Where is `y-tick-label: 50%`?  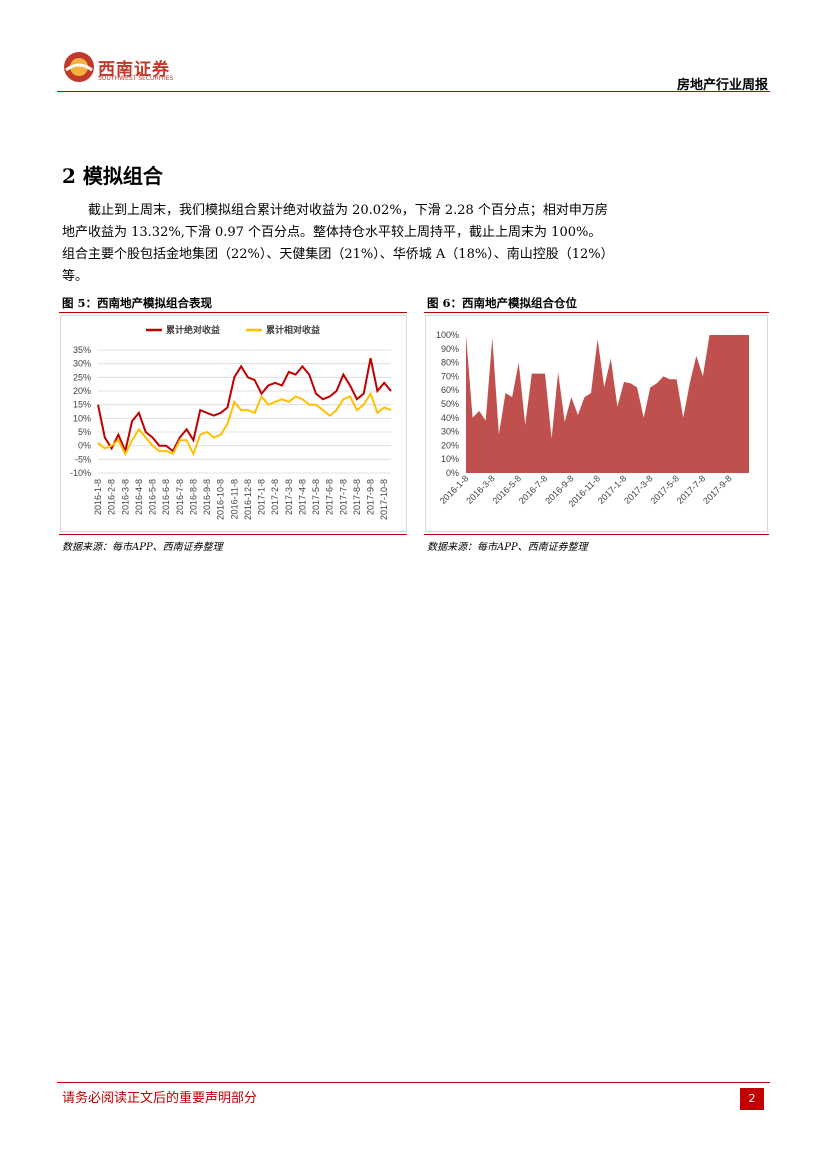
y-tick-label: 50% is located at coordinates (450, 404).